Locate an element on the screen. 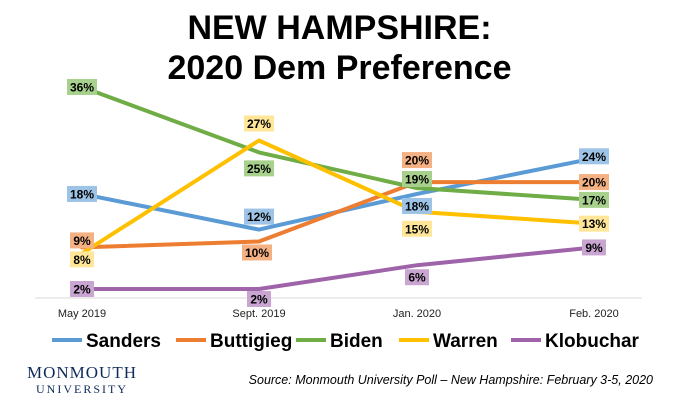 The width and height of the screenshot is (679, 412). data-label-warren: 8% is located at coordinates (82, 259).